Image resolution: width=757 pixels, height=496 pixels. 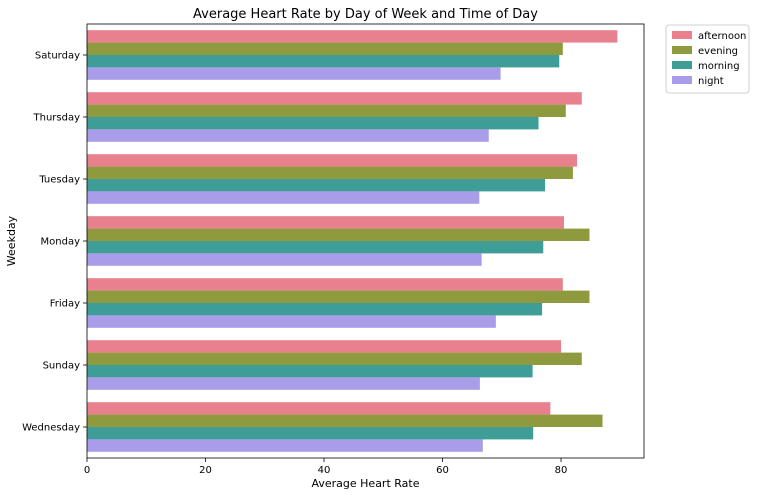 What do you see at coordinates (325, 284) in the screenshot?
I see `bar-friday-afternoon` at bounding box center [325, 284].